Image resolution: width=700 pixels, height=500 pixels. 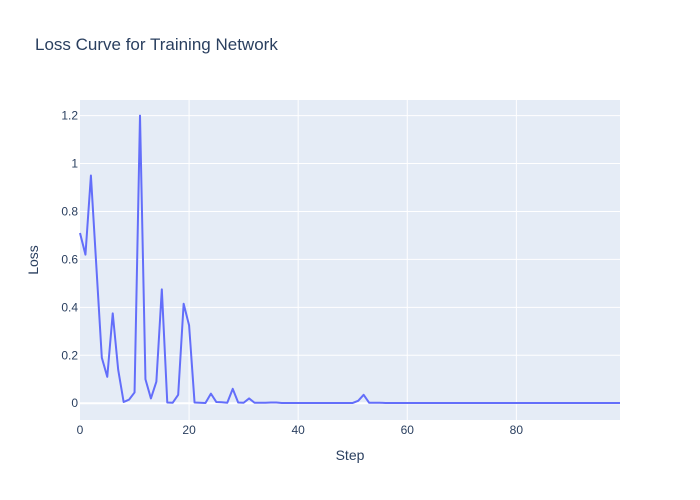 I want to click on y-tick-label: 1.2, so click(x=69, y=116).